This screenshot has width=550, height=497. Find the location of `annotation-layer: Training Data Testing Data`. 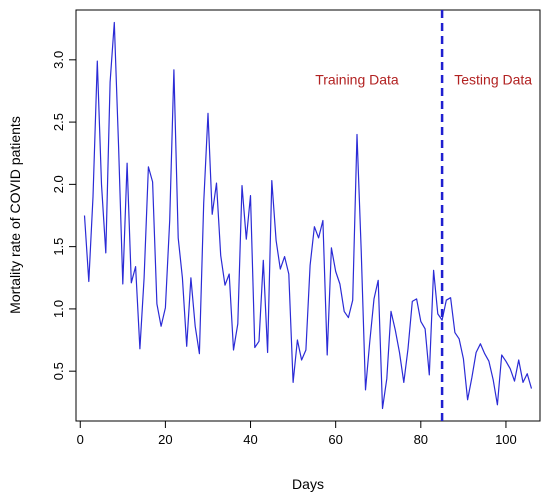

annotation-layer: Training Data Testing Data is located at coordinates (423, 80).